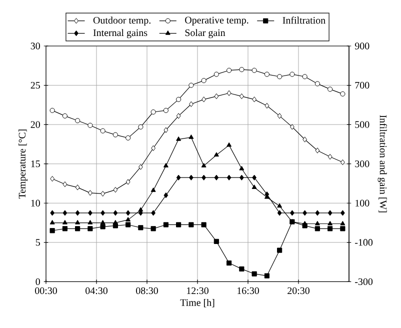  What do you see at coordinates (304, 20) in the screenshot?
I see `legend-label: Infiltration` at bounding box center [304, 20].